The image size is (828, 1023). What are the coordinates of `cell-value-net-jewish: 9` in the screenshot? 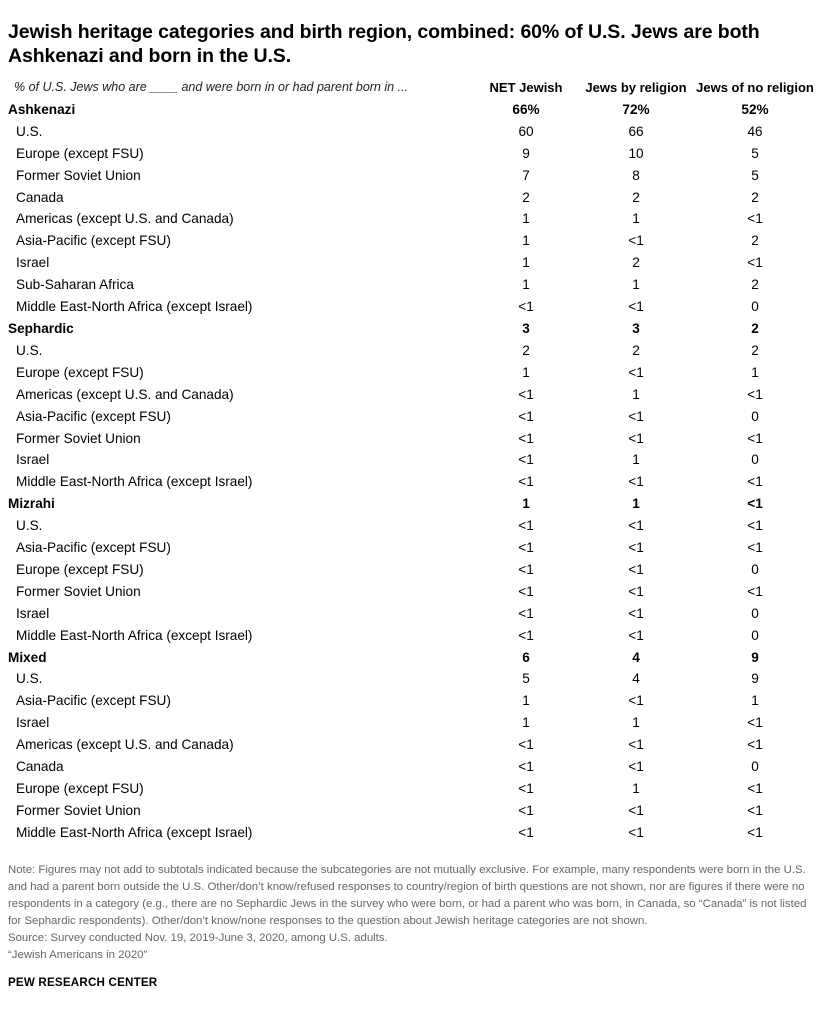 It's located at (526, 153).